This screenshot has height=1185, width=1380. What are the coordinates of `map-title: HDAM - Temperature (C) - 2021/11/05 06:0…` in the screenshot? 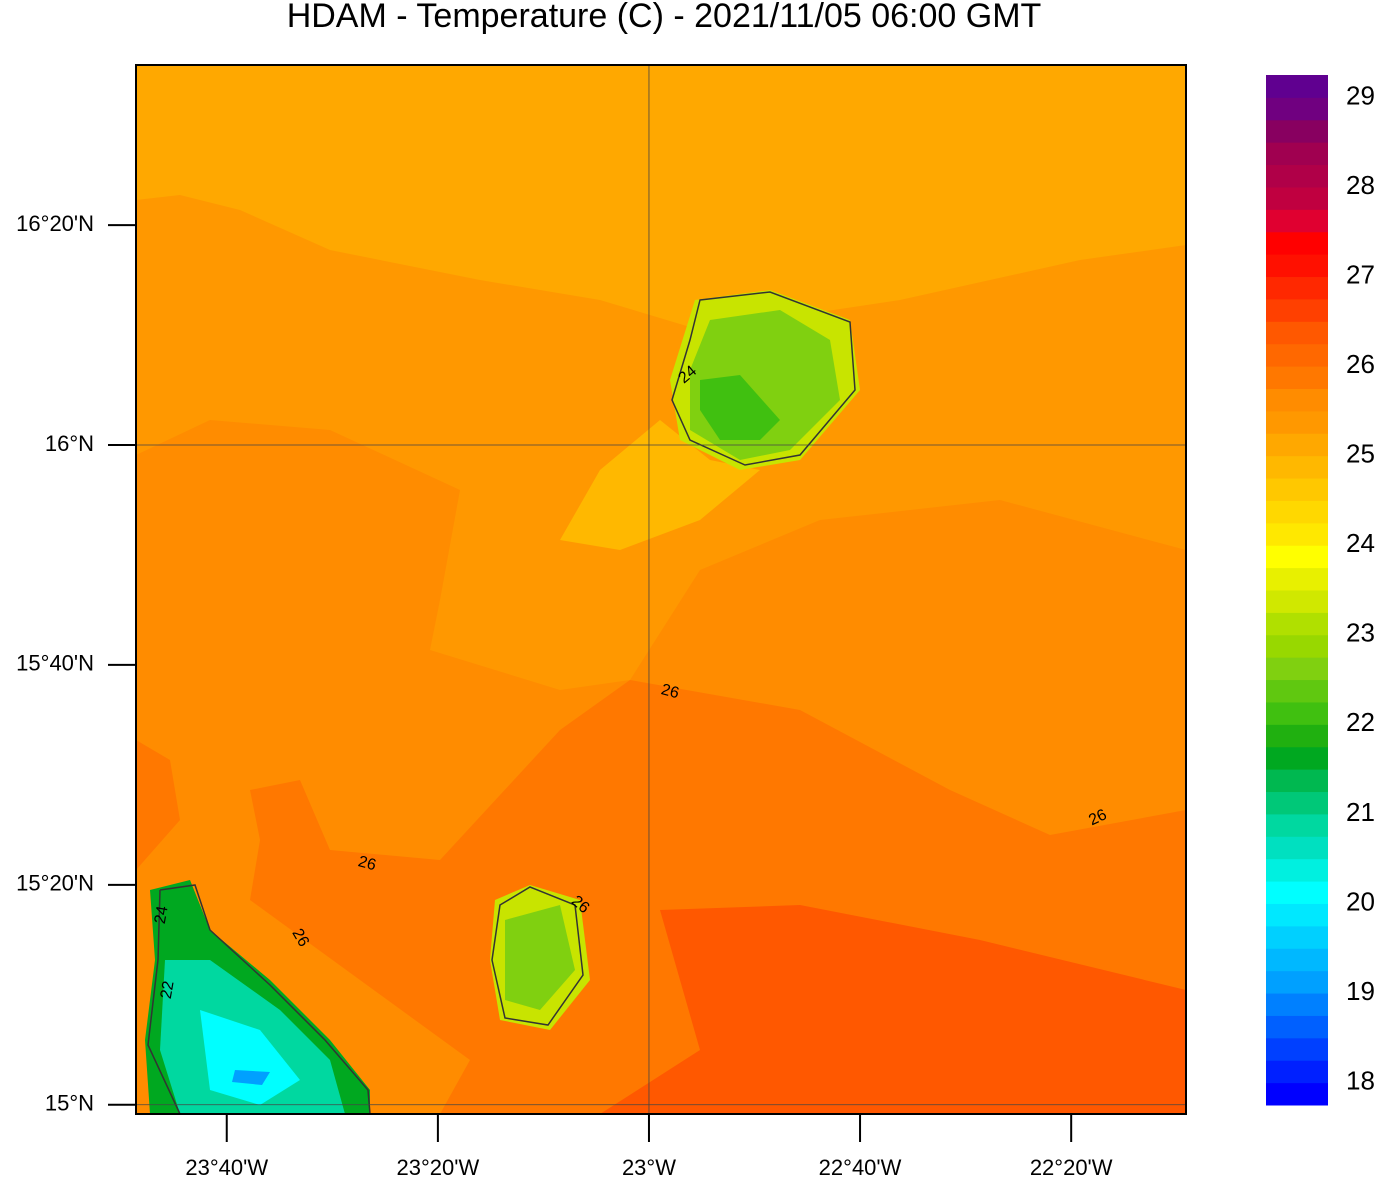 It's located at (664, 17).